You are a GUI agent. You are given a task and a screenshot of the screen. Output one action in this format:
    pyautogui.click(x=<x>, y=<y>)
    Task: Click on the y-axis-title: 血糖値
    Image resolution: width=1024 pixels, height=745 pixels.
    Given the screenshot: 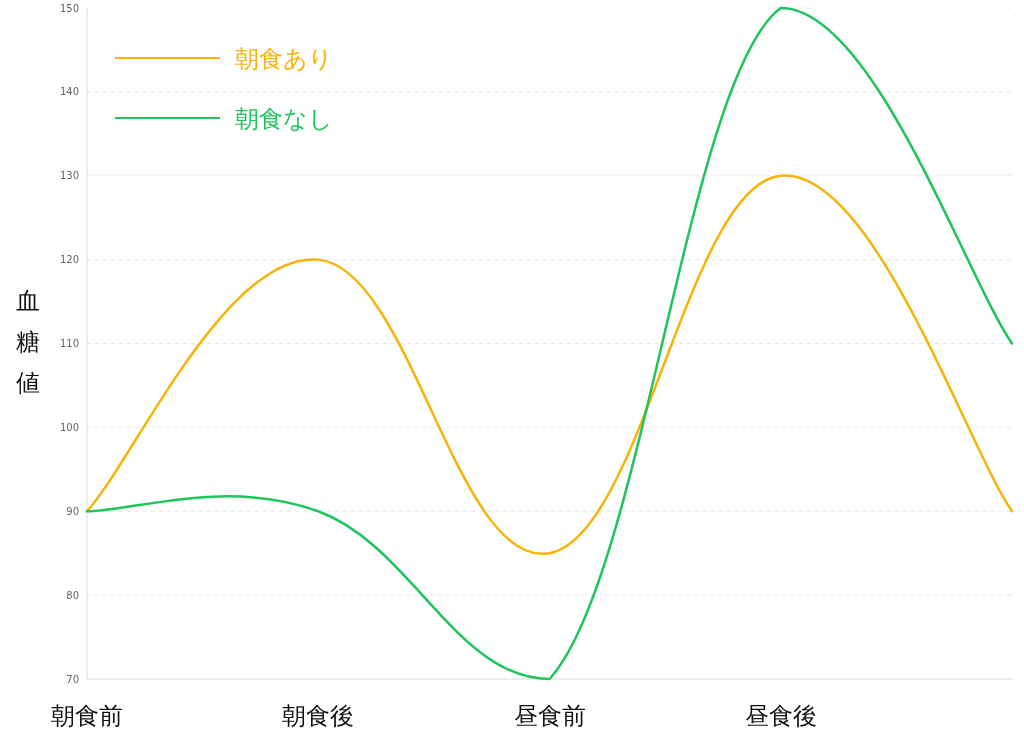 What is the action you would take?
    pyautogui.click(x=28, y=342)
    